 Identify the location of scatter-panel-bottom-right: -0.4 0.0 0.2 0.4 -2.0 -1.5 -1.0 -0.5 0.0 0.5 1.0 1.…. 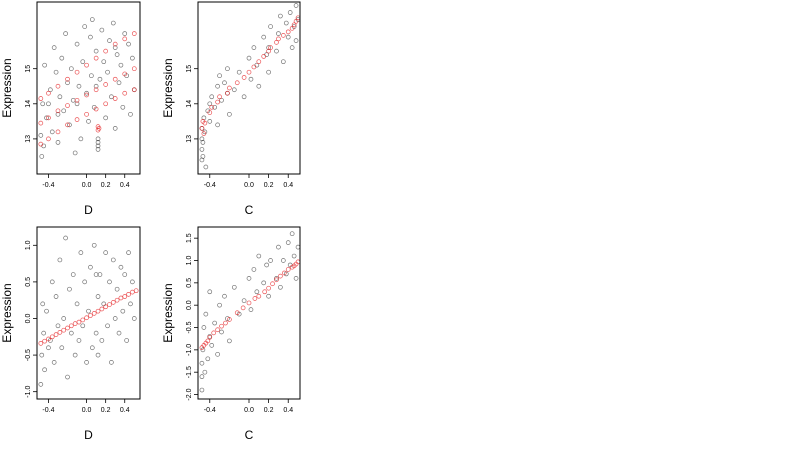
(231, 334).